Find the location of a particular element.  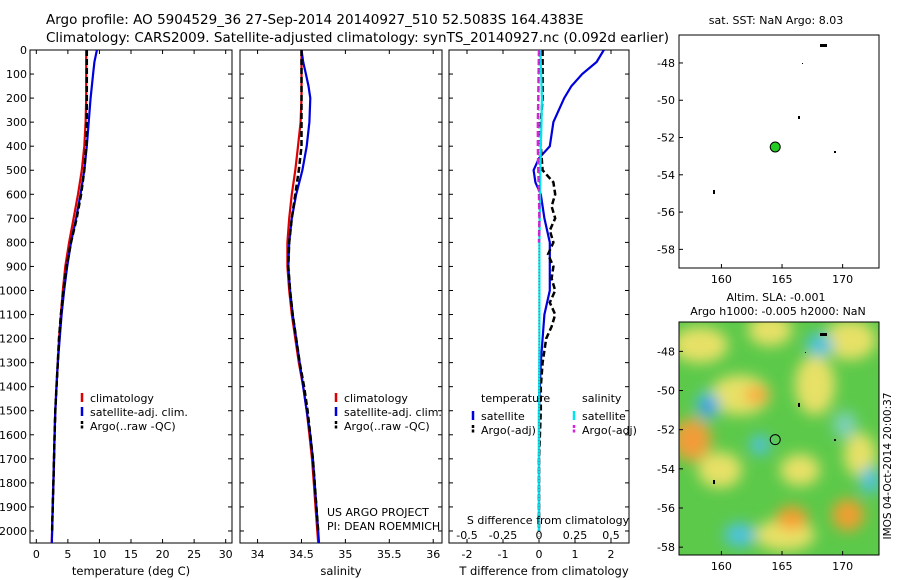

sst-ytick-label: -54 is located at coordinates (666, 175).